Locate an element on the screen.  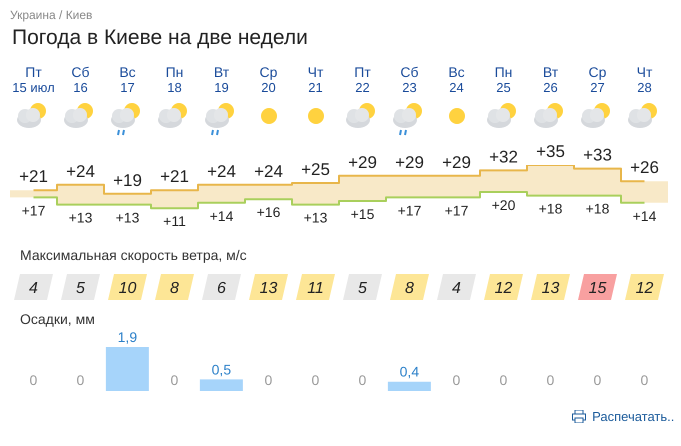
x-tick-label: Вт 19 is located at coordinates (221, 80).